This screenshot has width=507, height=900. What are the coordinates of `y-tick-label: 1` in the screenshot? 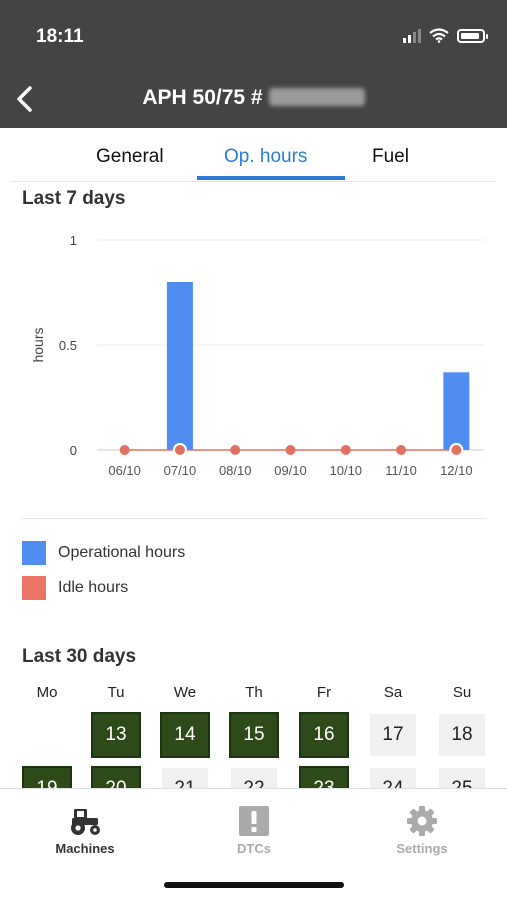 It's located at (73, 240).